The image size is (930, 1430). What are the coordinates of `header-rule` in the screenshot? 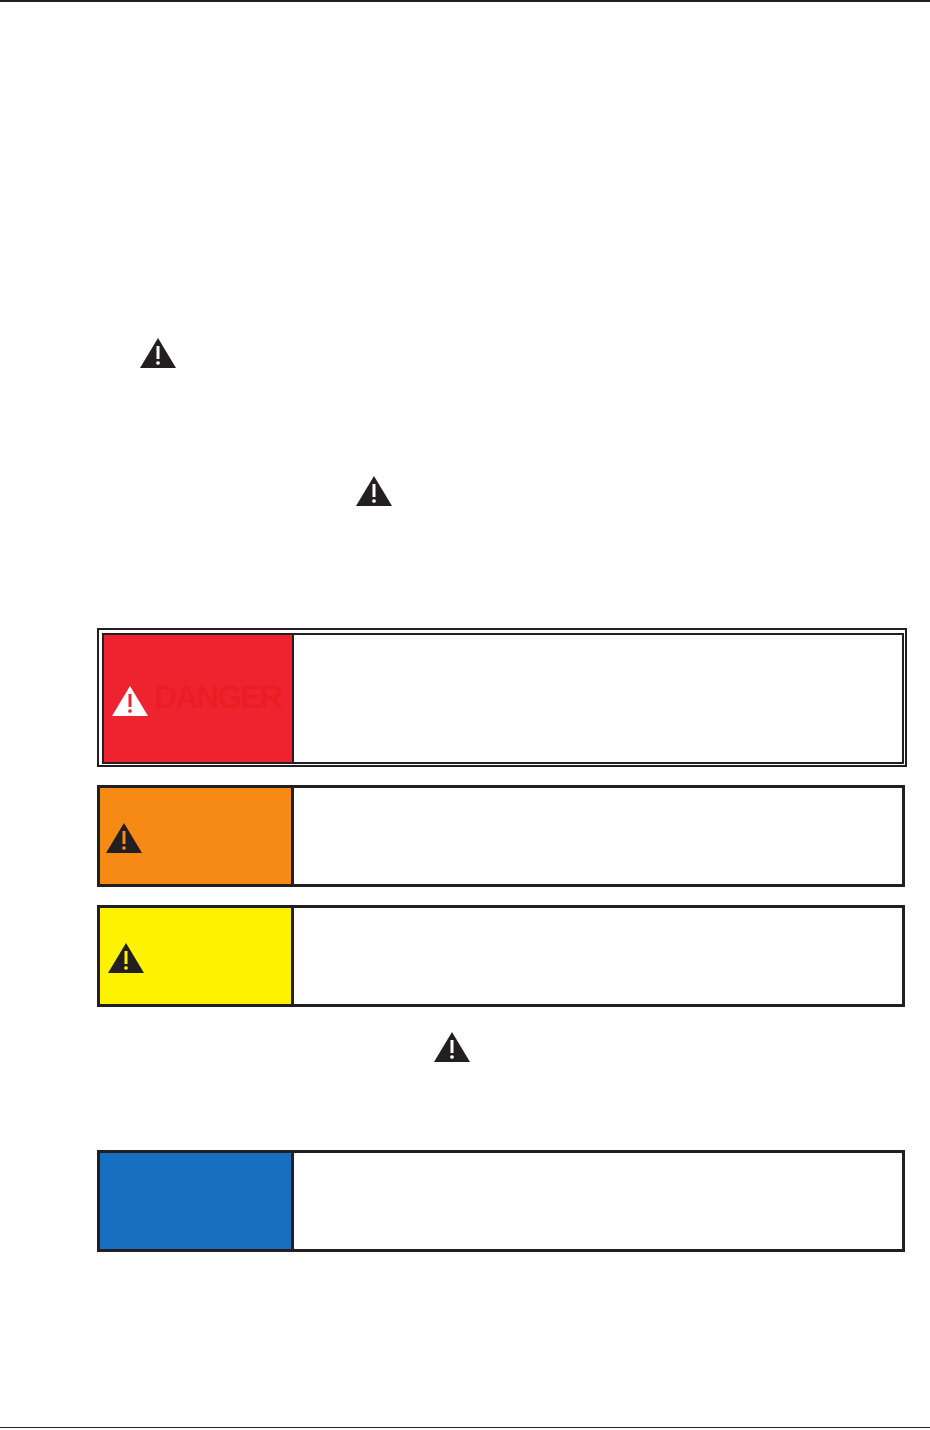 It's located at (465, 1).